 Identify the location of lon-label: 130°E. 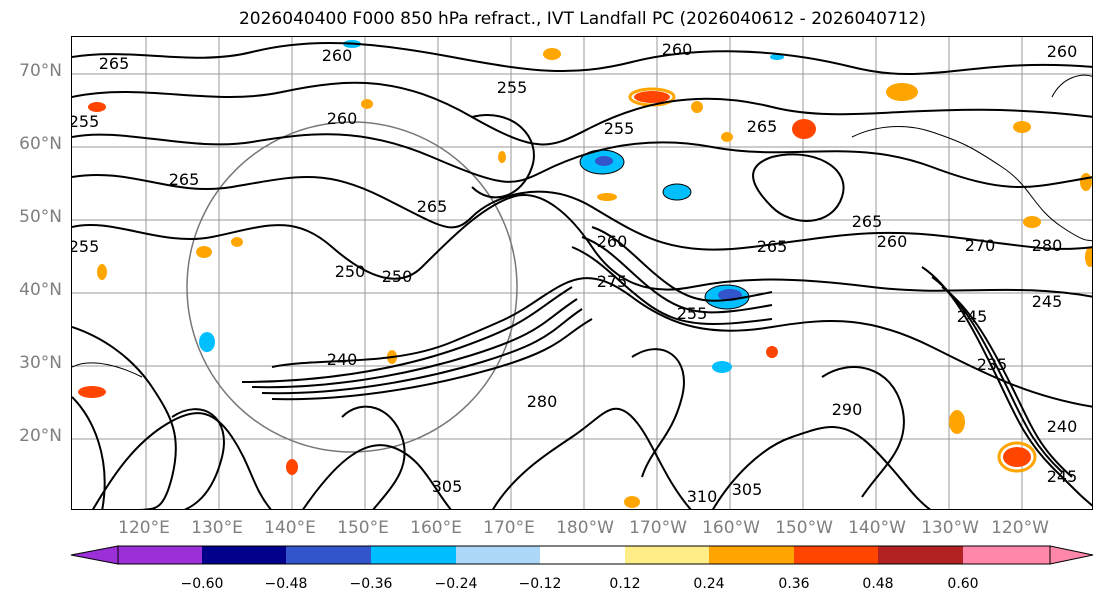
(217, 528).